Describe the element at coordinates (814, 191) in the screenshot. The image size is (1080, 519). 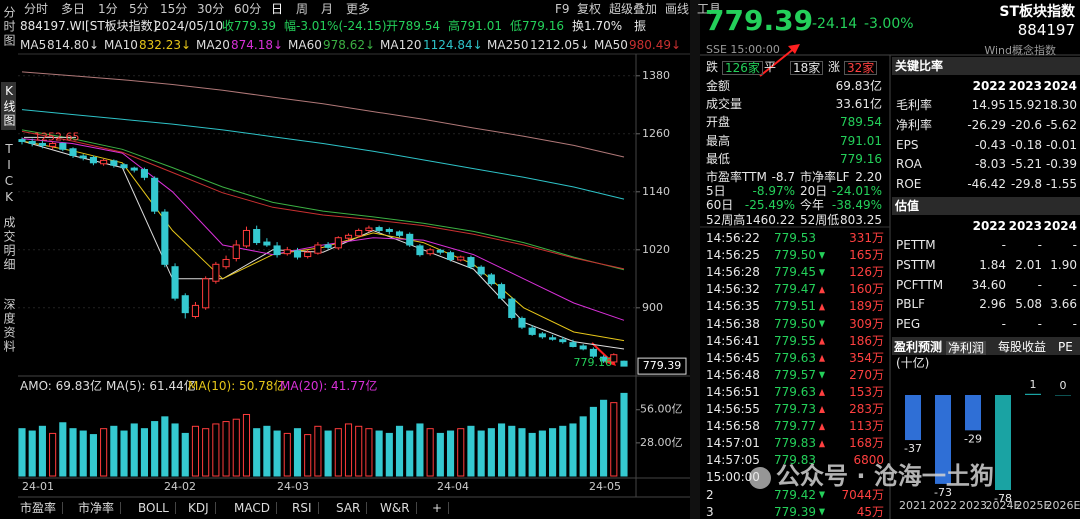
I see `stat-label: 20日` at that location.